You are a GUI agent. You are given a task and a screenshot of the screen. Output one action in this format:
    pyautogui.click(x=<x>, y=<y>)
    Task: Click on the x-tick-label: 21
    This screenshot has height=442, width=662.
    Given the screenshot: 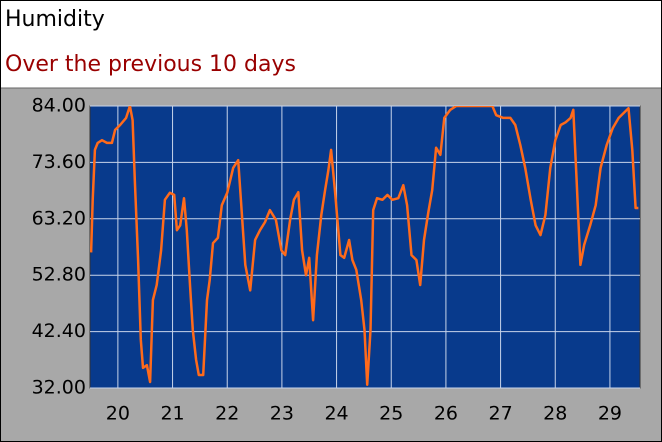 What is the action you would take?
    pyautogui.click(x=172, y=414)
    